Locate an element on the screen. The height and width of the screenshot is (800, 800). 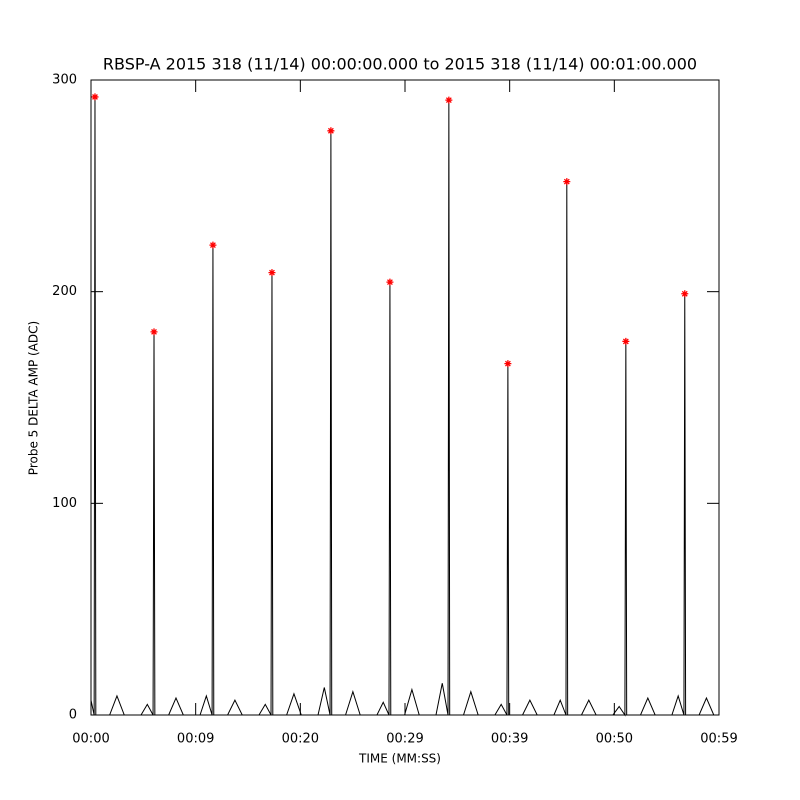
y-tick-label: 300 is located at coordinates (64, 80).